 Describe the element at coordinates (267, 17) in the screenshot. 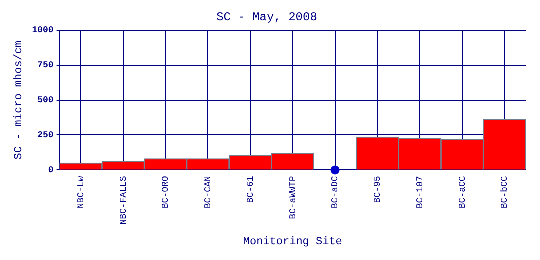

I see `chart-title: SC - May, 2008` at that location.